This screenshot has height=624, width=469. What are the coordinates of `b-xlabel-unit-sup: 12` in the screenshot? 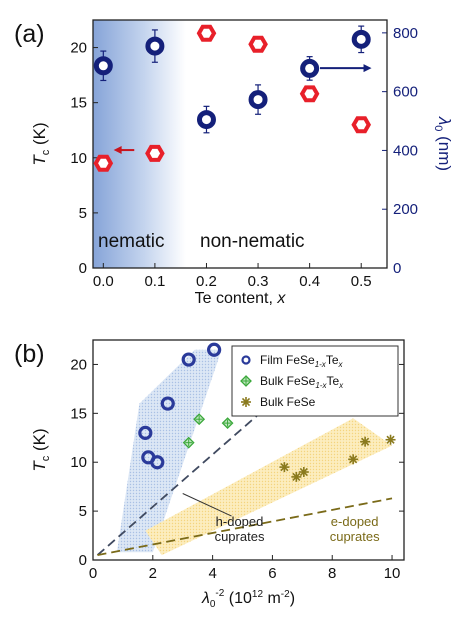 It's located at (258, 594).